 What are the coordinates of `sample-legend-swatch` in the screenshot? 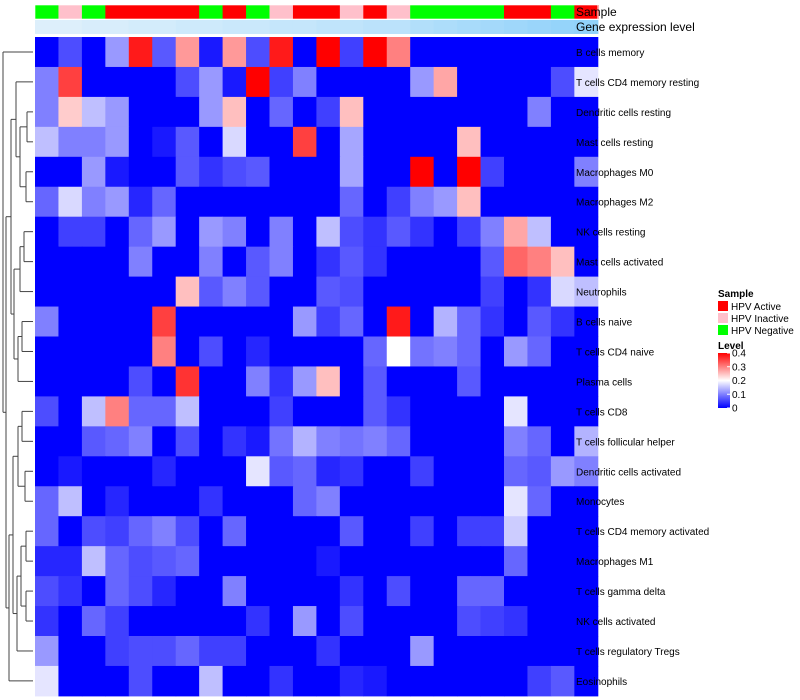 It's located at (723, 306).